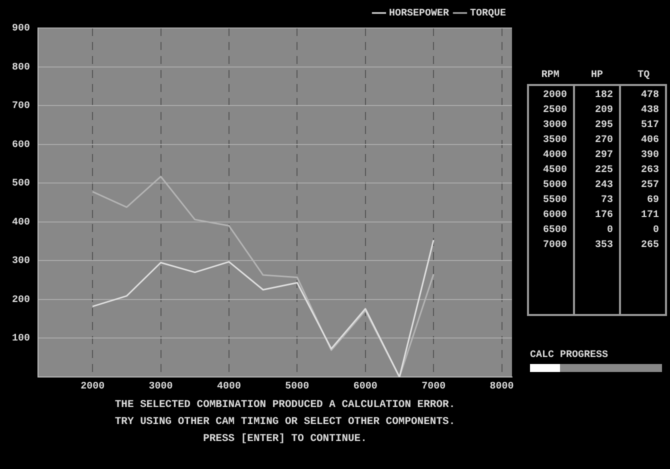 This screenshot has width=670, height=469. What do you see at coordinates (92, 387) in the screenshot?
I see `x-tick-label: 2000` at bounding box center [92, 387].